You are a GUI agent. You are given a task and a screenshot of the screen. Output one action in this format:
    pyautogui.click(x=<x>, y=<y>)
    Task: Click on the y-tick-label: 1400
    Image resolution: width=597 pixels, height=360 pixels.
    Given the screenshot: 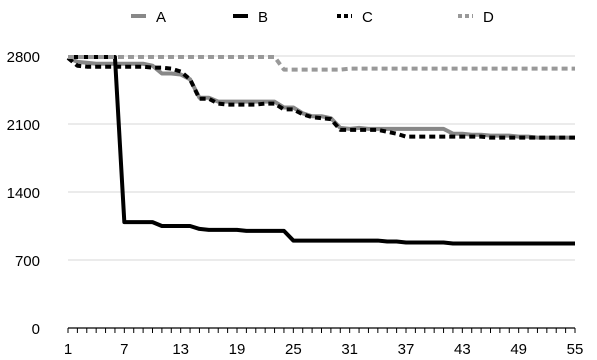 What is the action you would take?
    pyautogui.click(x=23, y=193)
    